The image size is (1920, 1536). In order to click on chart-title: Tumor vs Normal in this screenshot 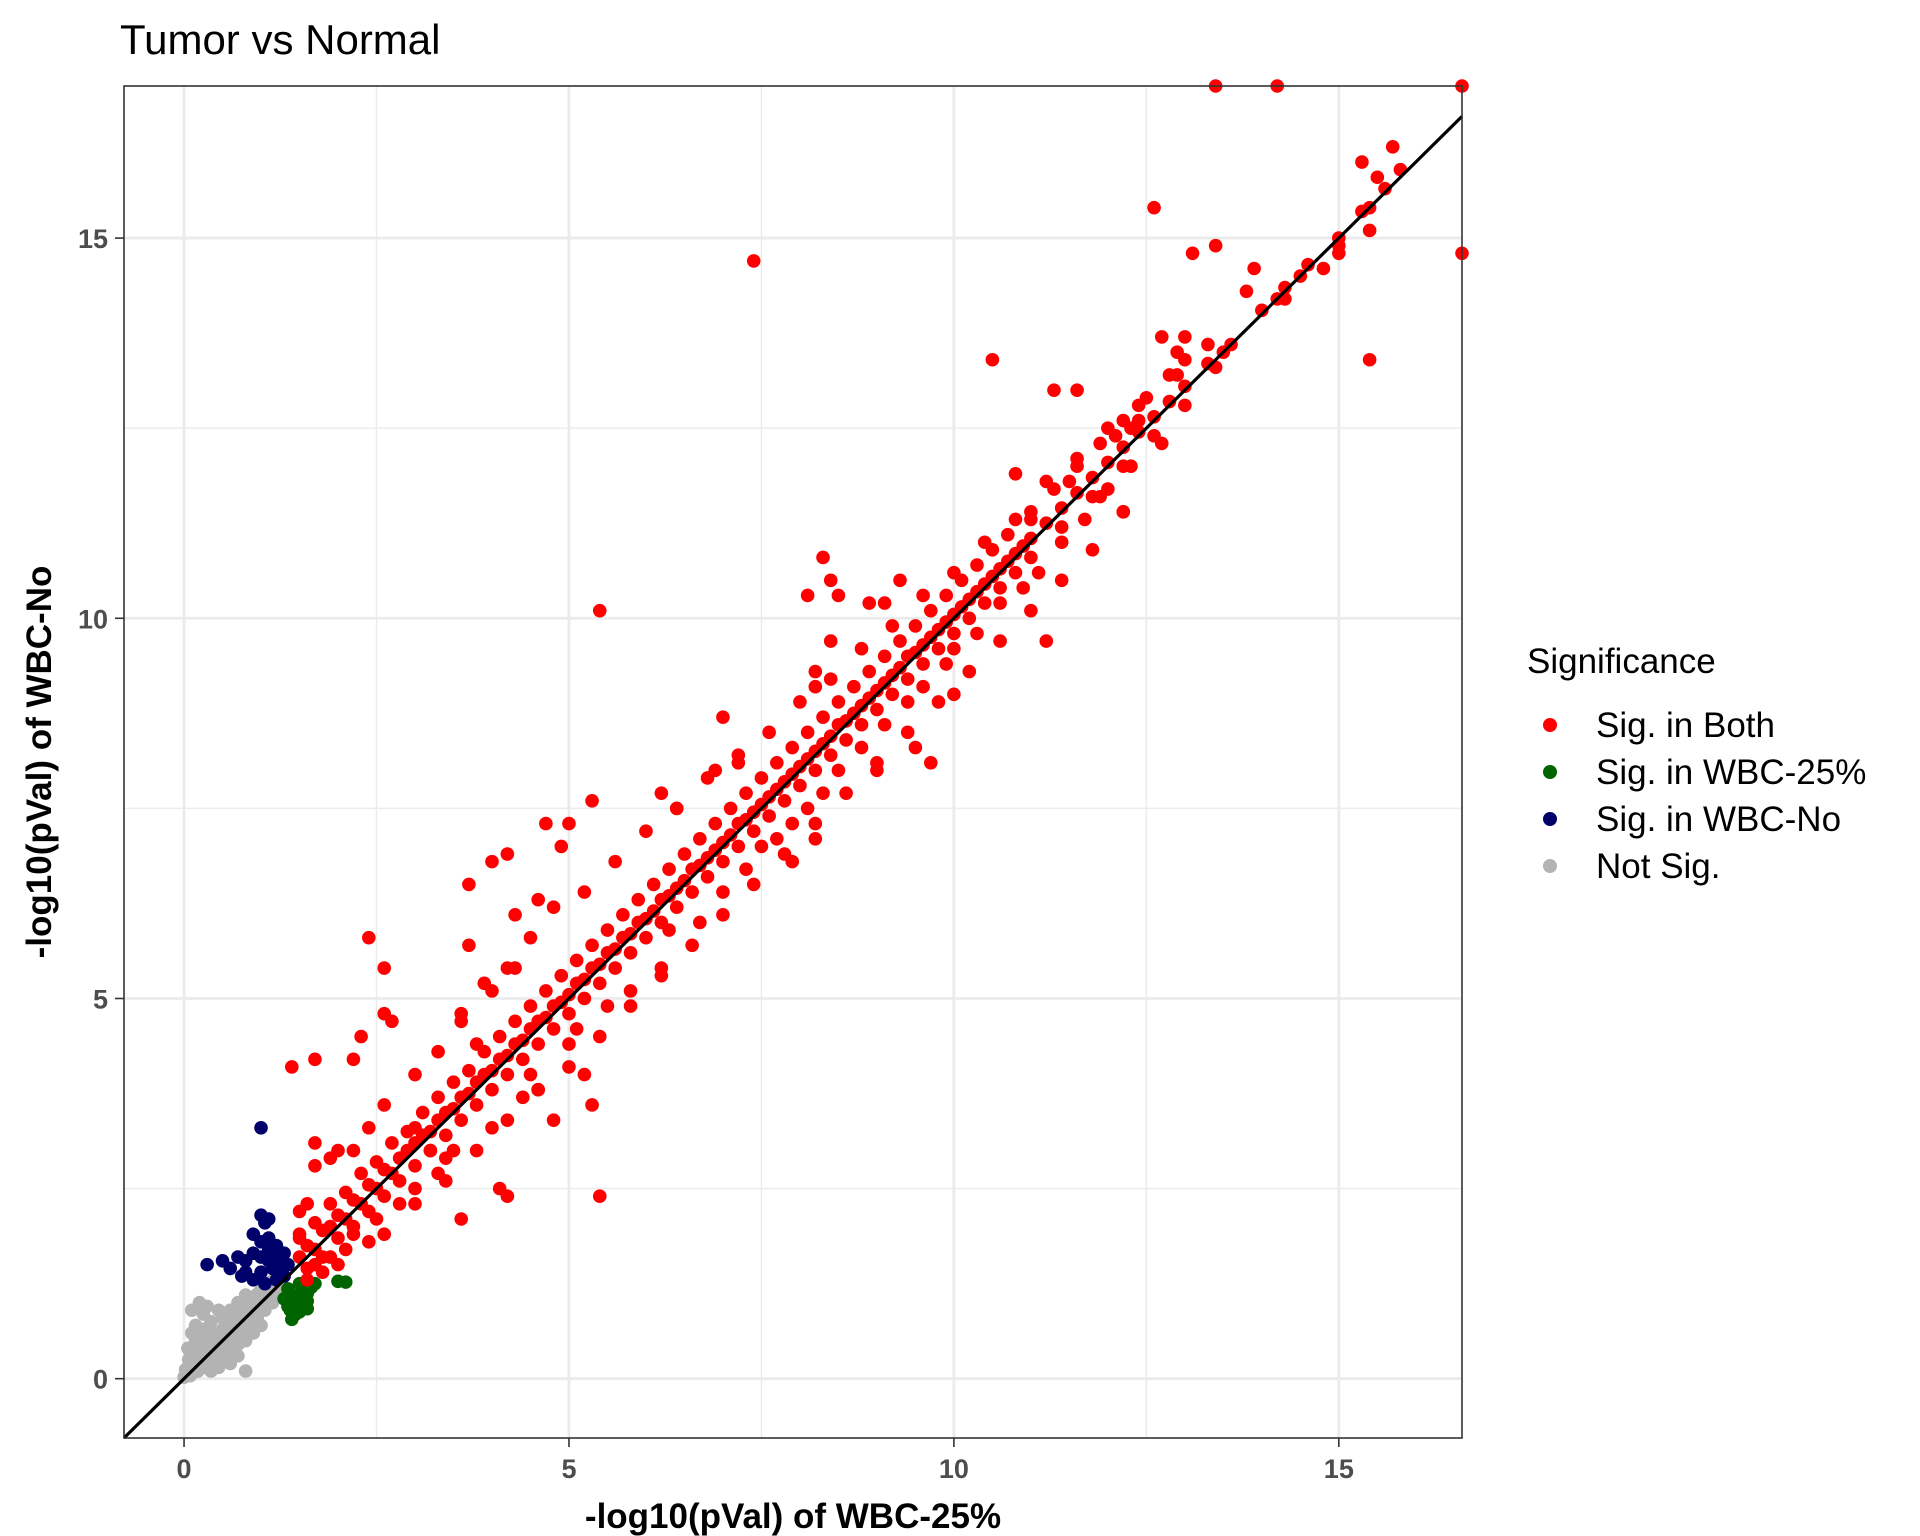, I will do `click(280, 39)`.